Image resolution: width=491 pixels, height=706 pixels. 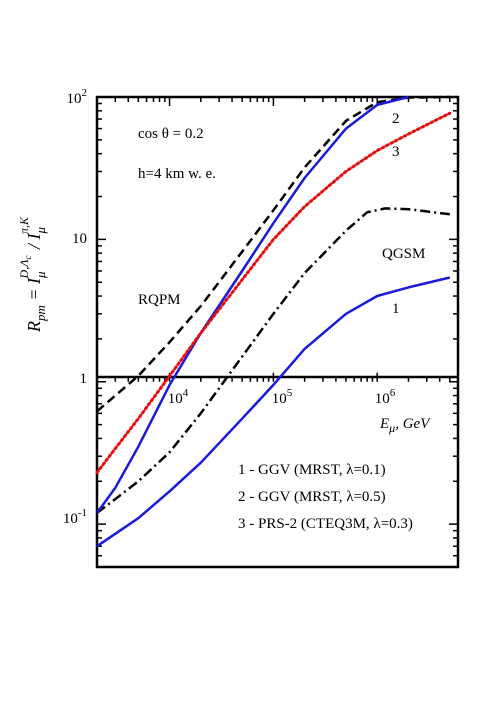 I want to click on legend-item-2: 2 - GGV (MRST, λ=0.5), so click(x=312, y=497).